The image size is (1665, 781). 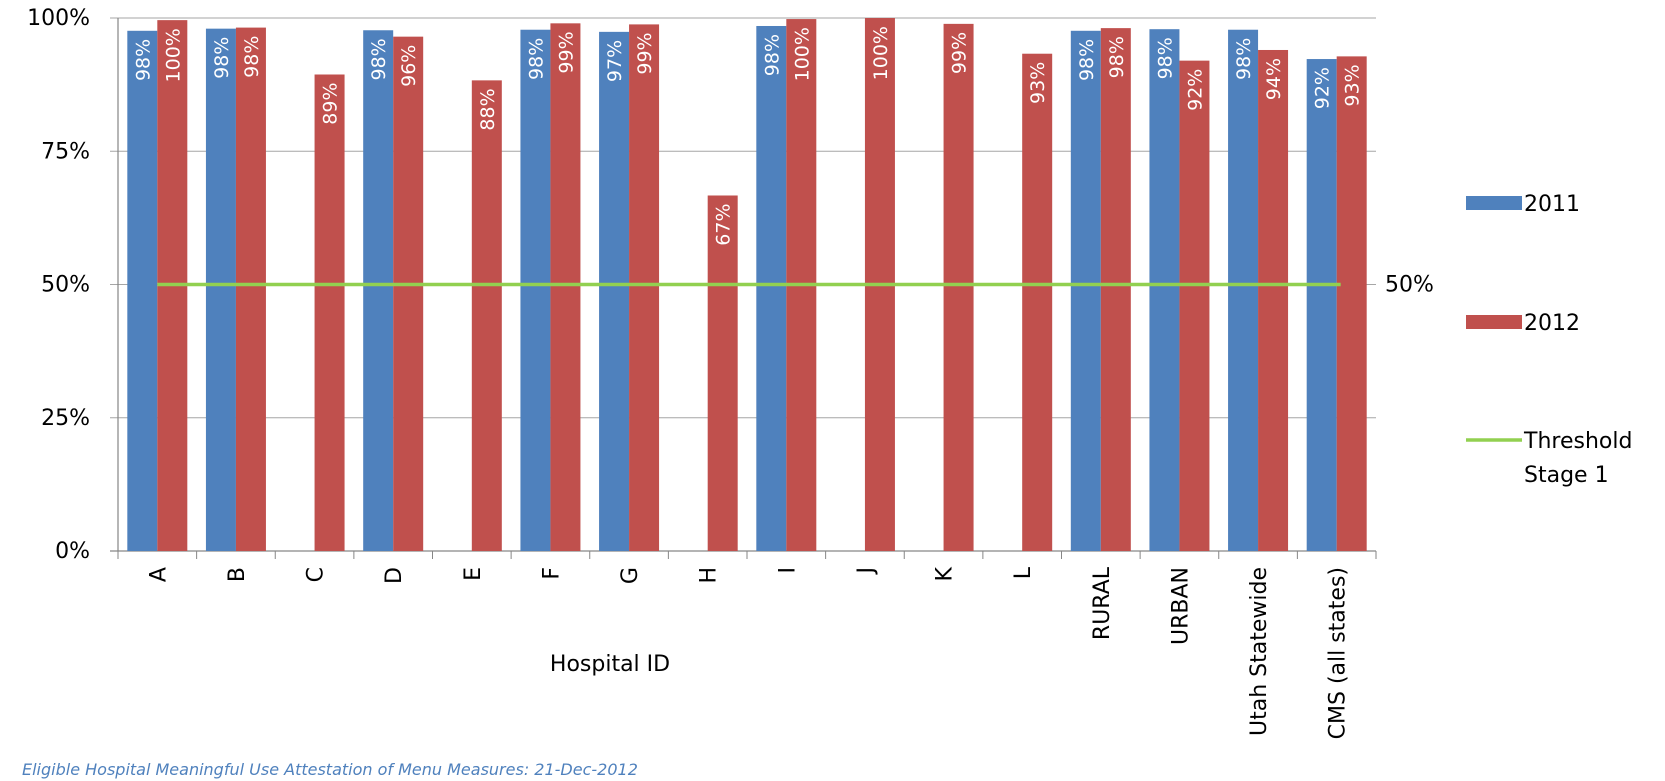 I want to click on legend-swatch-2011, so click(x=1494, y=203).